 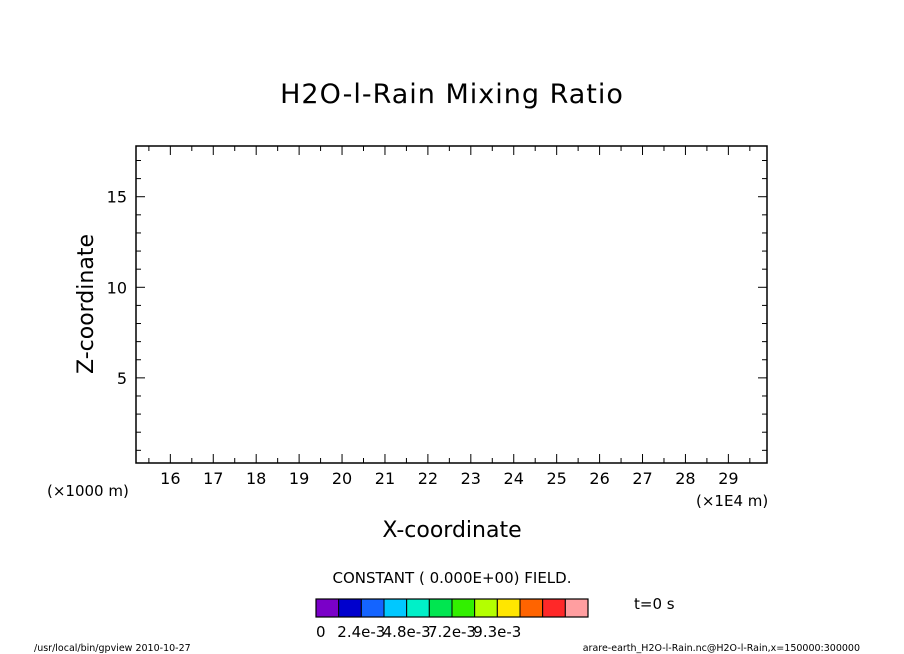 What do you see at coordinates (452, 94) in the screenshot?
I see `chart-title: H2O-l-Rain Mixing Ratio` at bounding box center [452, 94].